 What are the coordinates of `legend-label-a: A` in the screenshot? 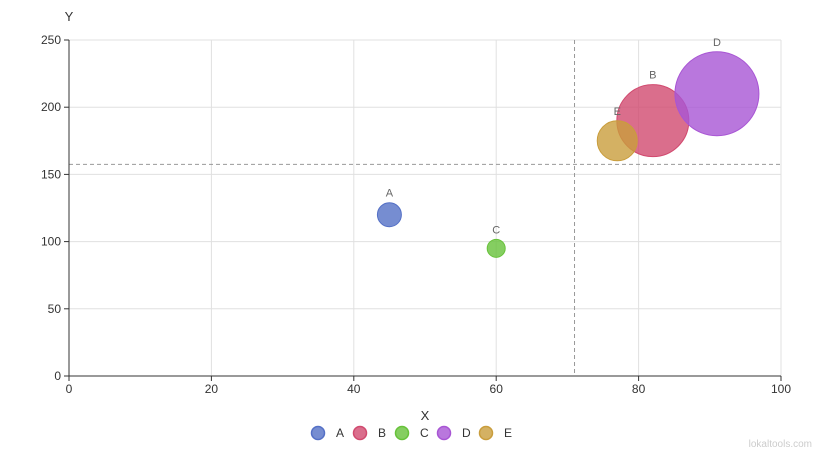 It's located at (340, 433).